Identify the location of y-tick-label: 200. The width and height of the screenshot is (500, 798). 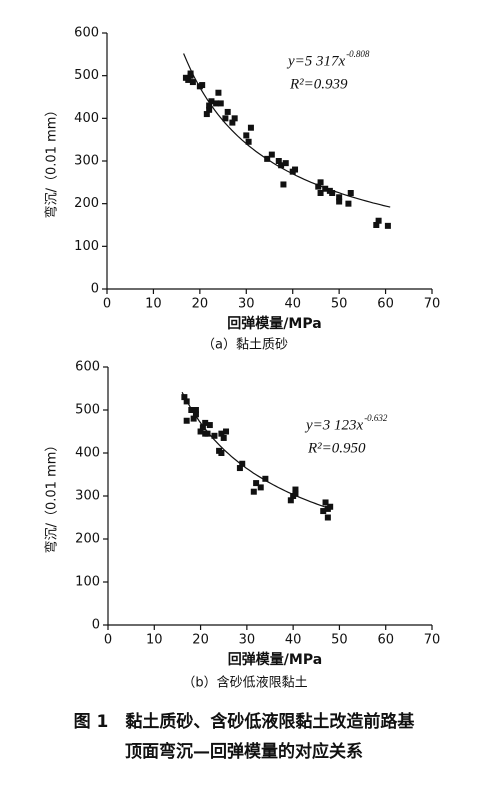
(86, 203).